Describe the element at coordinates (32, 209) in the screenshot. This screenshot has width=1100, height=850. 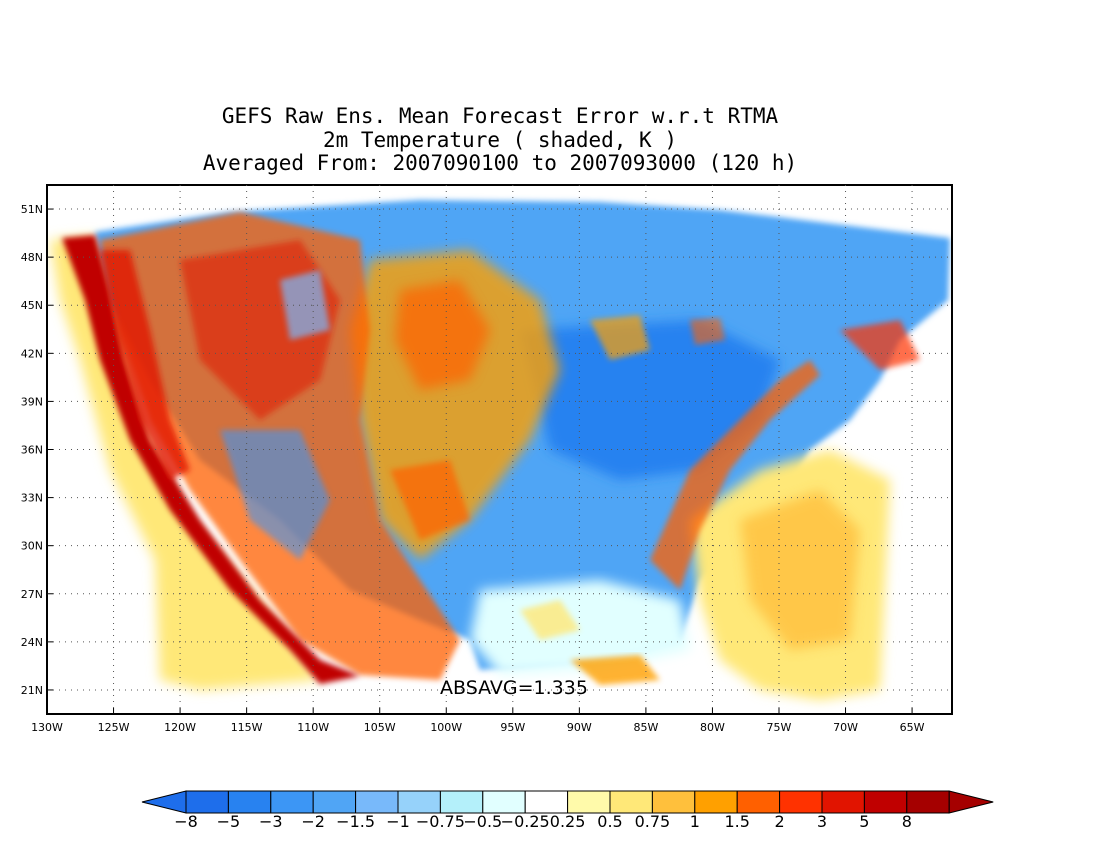
I see `lat-tick-label: 51N` at that location.